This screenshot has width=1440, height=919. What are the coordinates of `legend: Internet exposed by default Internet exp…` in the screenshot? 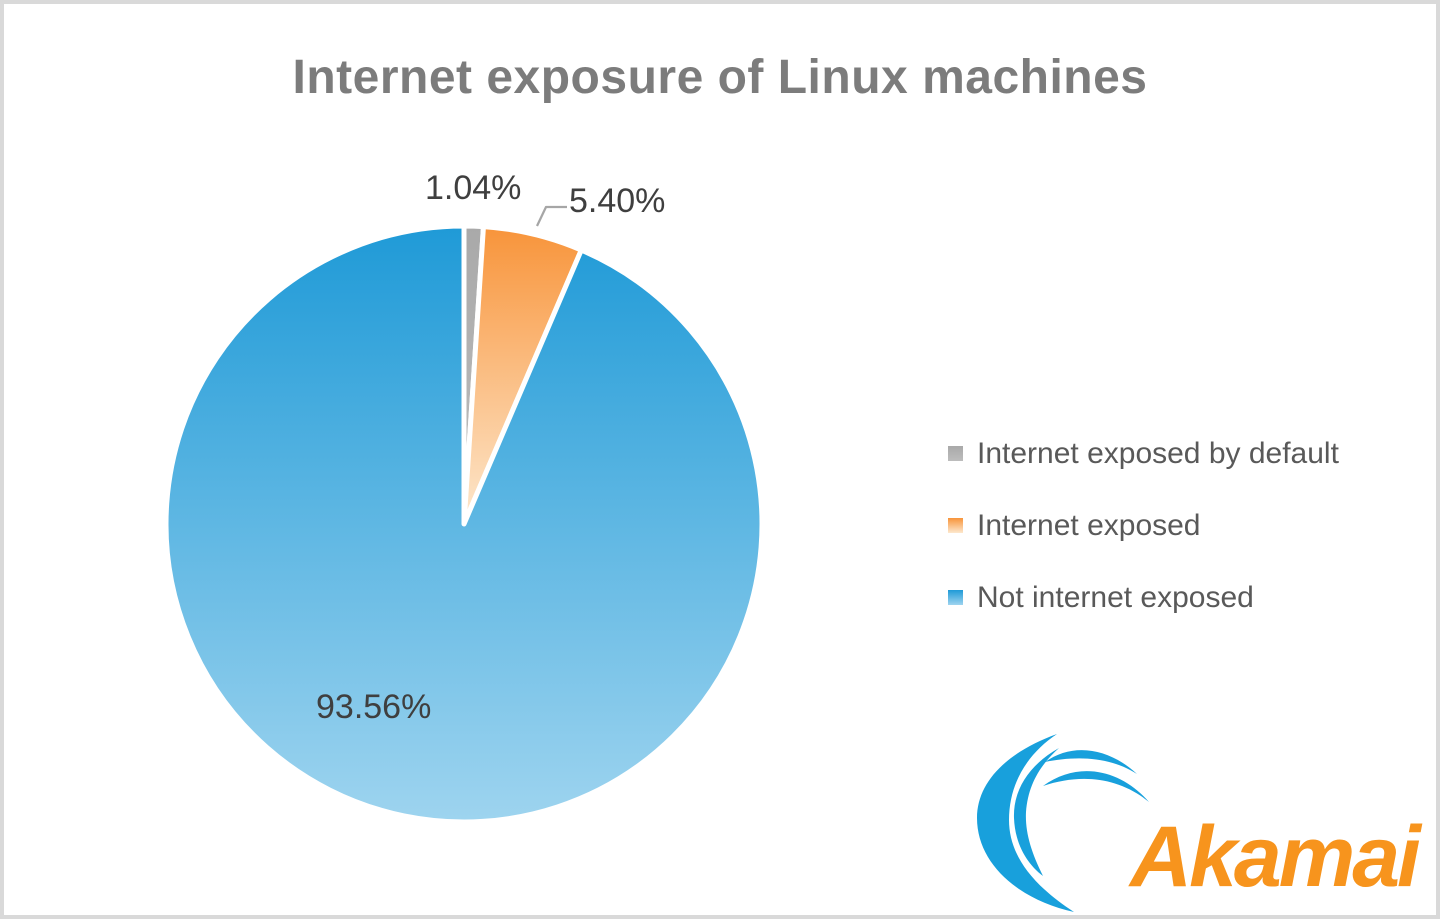 It's located at (1143, 525).